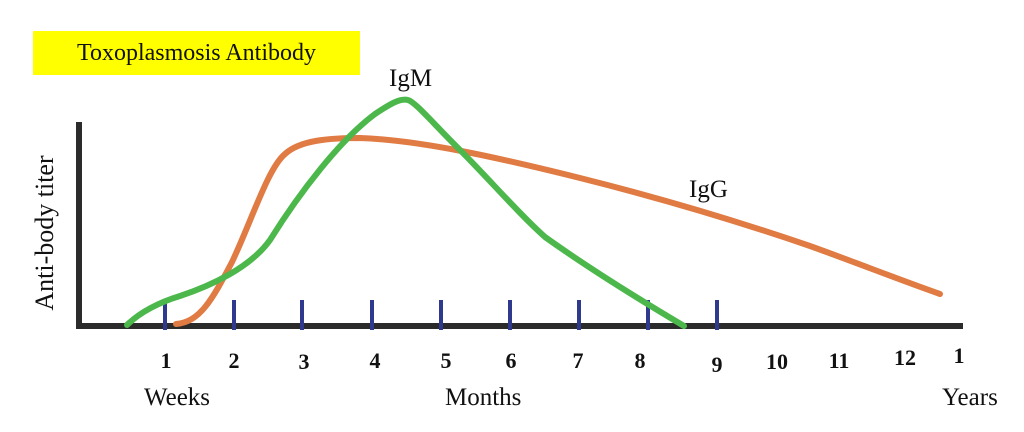  What do you see at coordinates (375, 360) in the screenshot?
I see `x-tick-label: 4` at bounding box center [375, 360].